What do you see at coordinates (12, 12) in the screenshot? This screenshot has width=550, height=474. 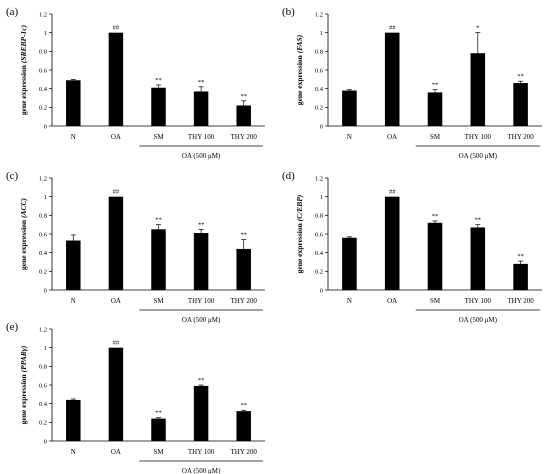 I see `panel-label: (a)` at bounding box center [12, 12].